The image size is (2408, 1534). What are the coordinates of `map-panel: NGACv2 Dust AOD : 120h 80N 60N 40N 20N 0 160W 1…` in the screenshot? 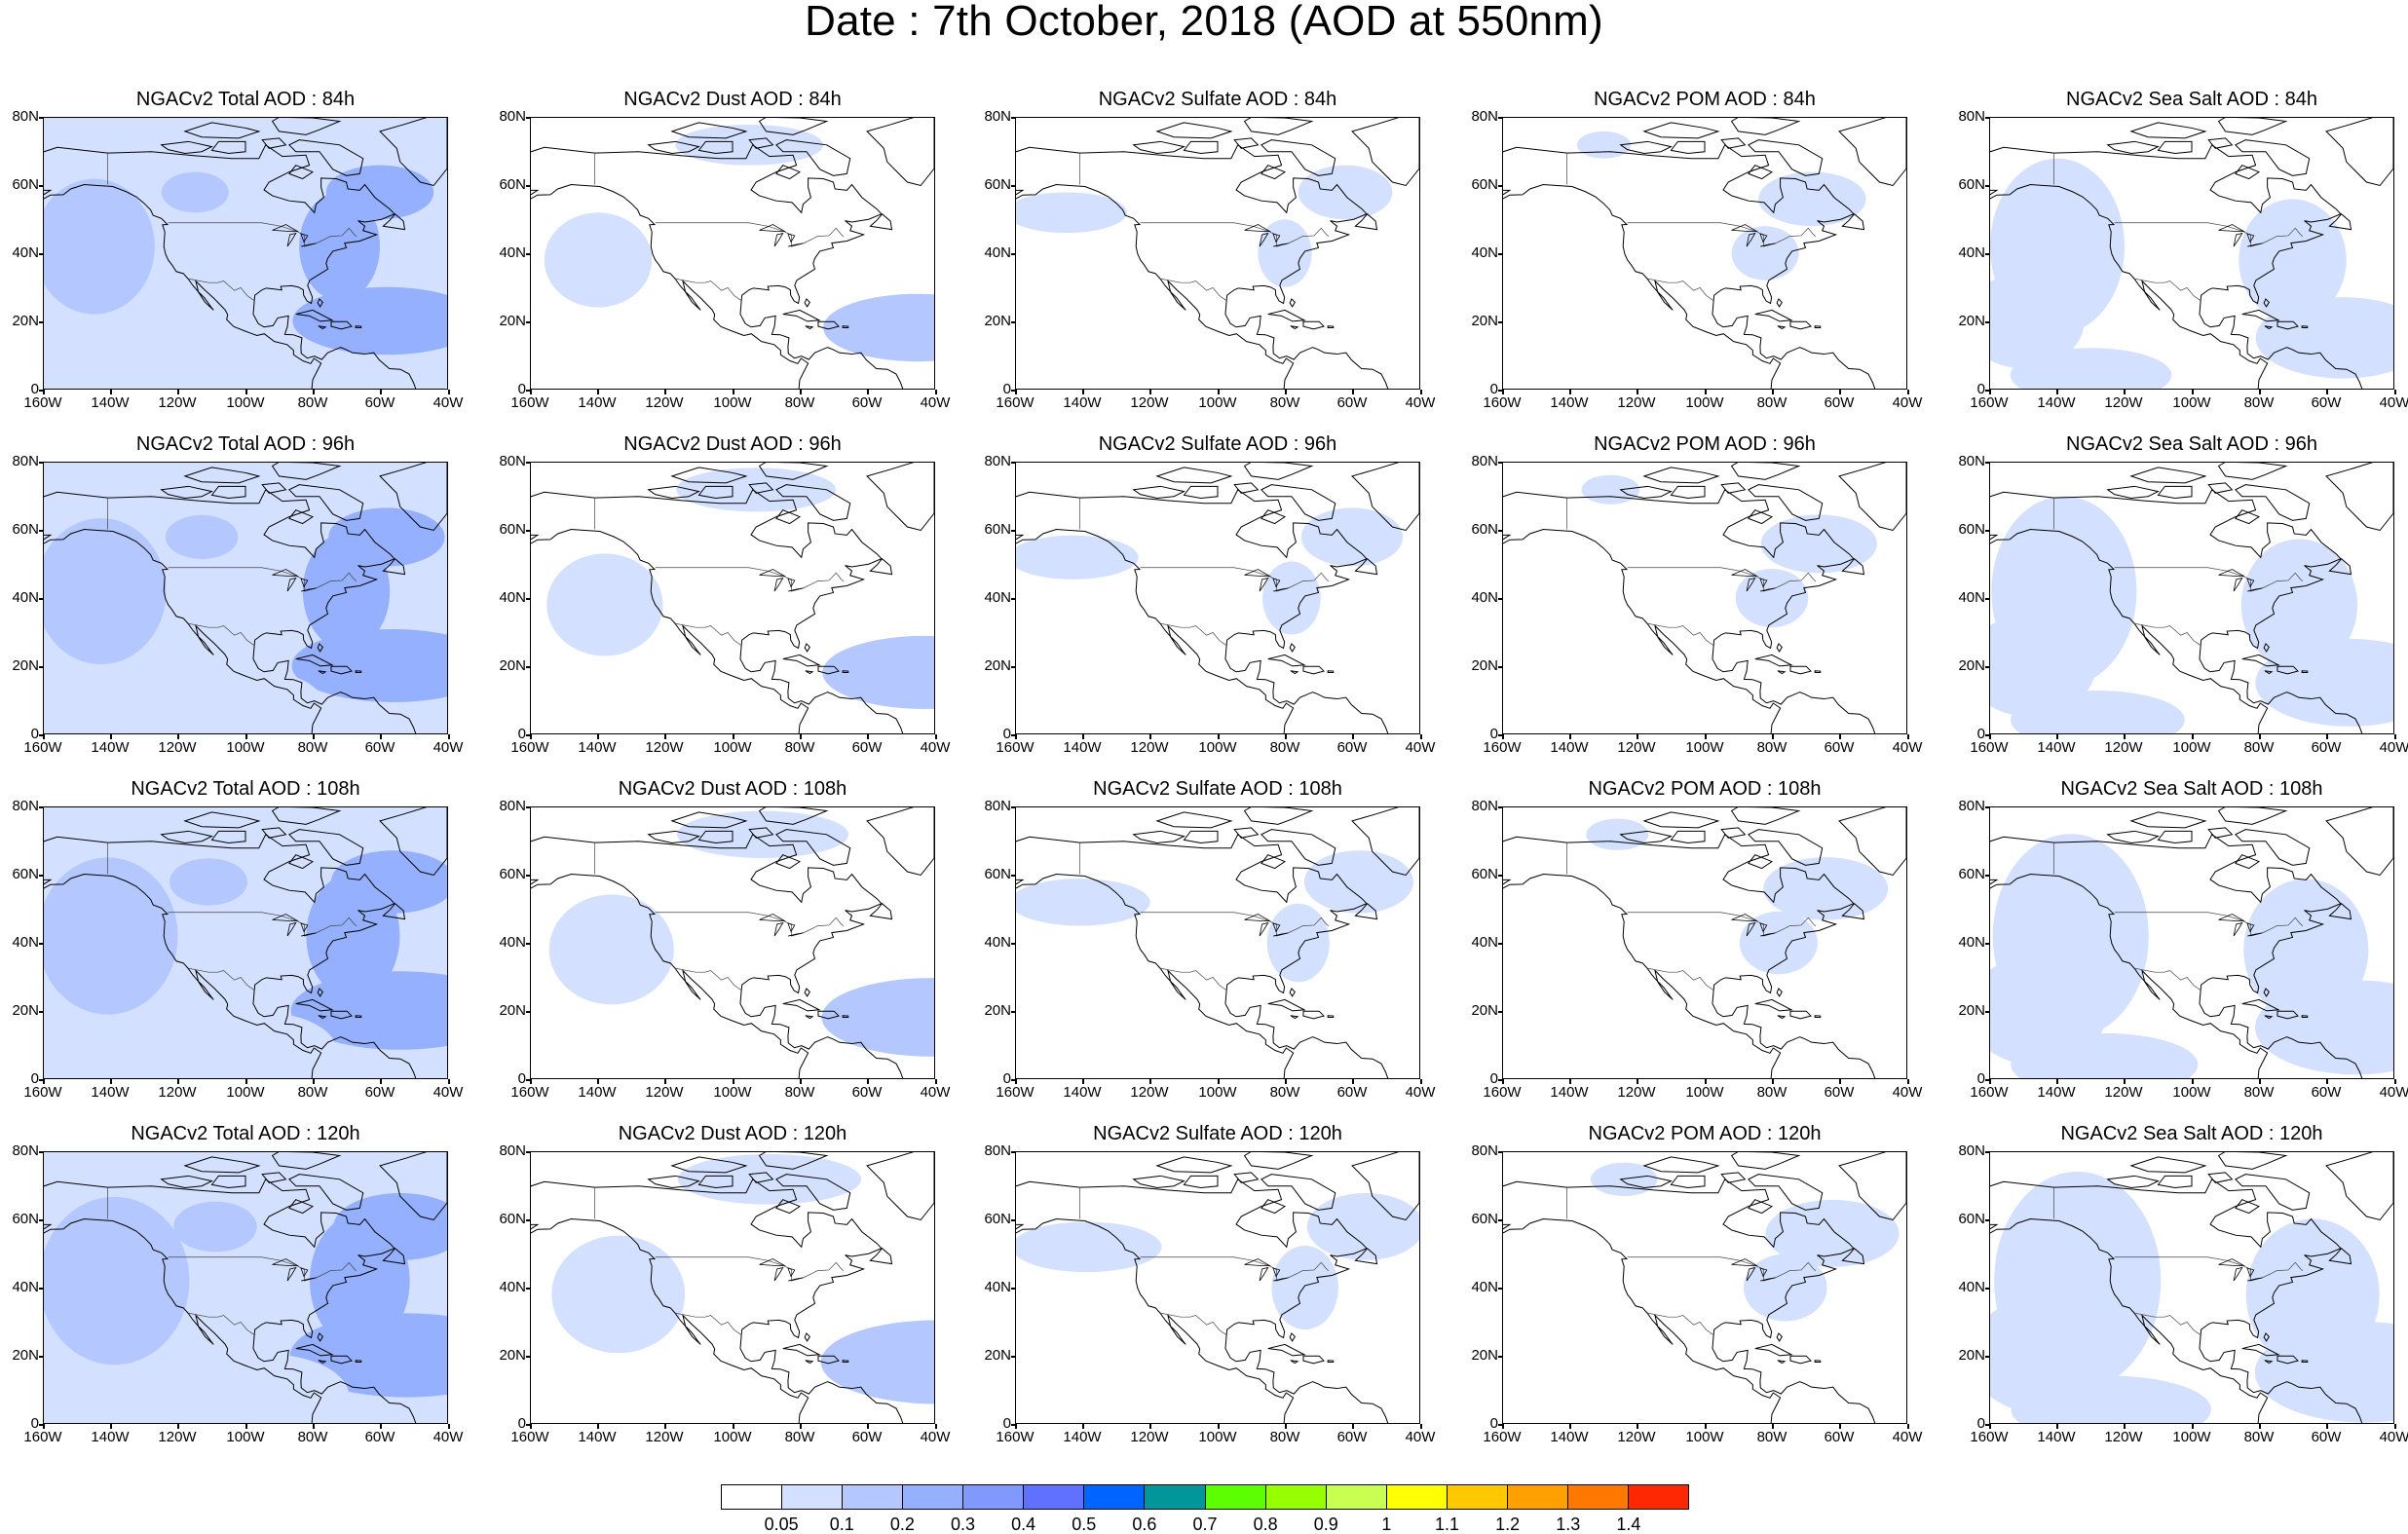 It's located at (730, 1291).